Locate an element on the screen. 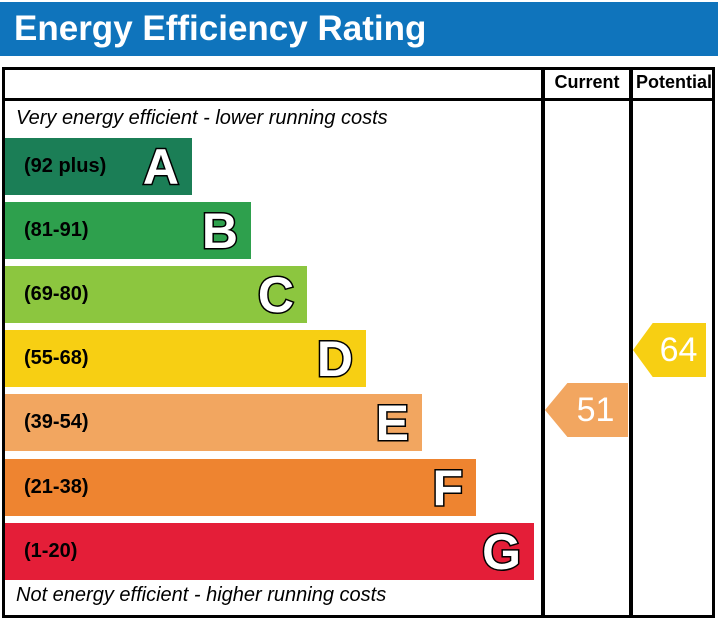 Image resolution: width=718 pixels, height=619 pixels. band-g-letter: G is located at coordinates (502, 551).